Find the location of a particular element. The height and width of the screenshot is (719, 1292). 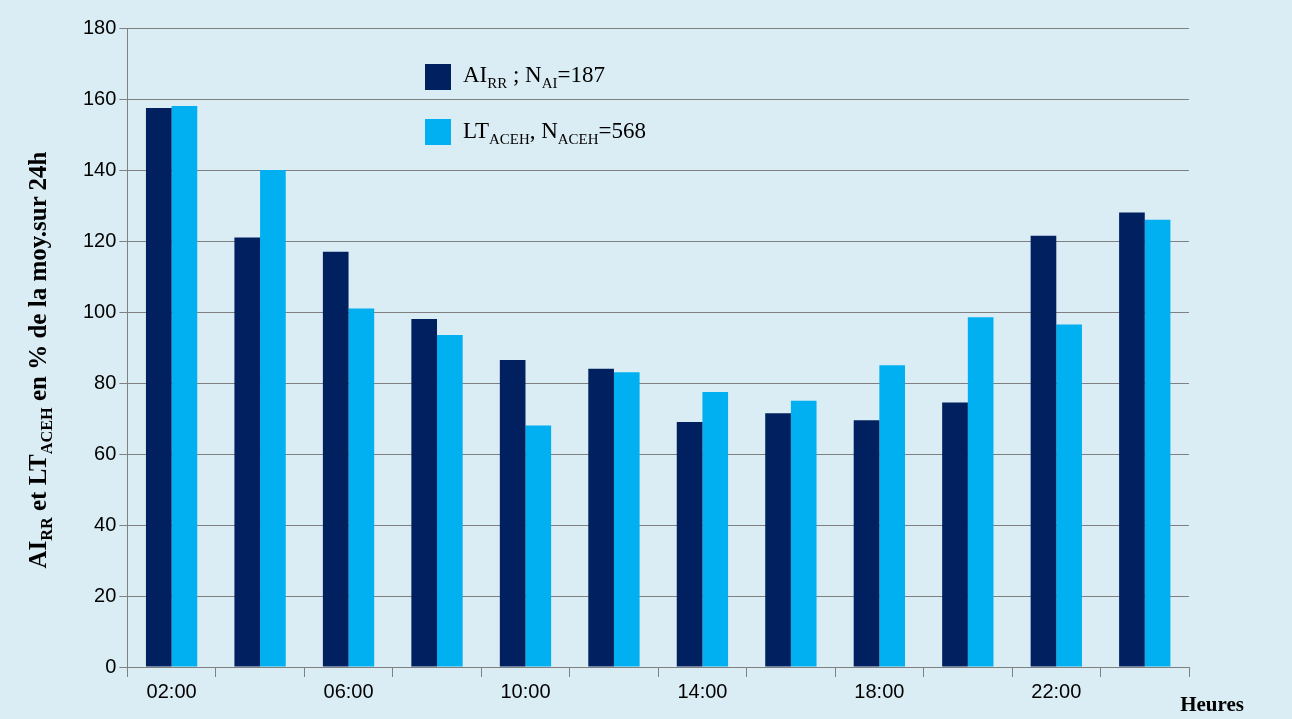

y-tick-label: 60 is located at coordinates (105, 452).